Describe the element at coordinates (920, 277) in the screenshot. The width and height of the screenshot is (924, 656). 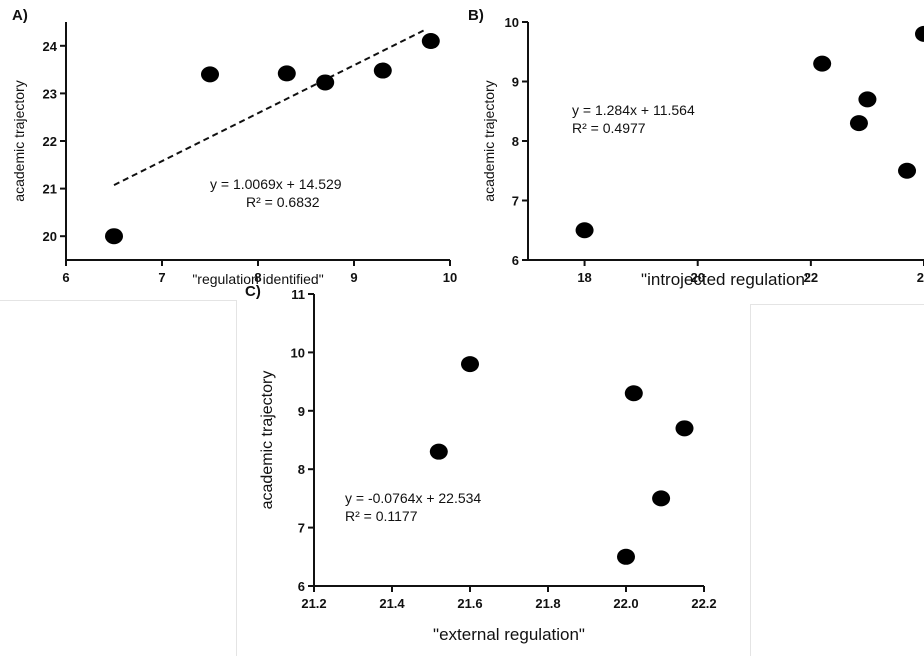
I see `x-tick-label: 24` at that location.